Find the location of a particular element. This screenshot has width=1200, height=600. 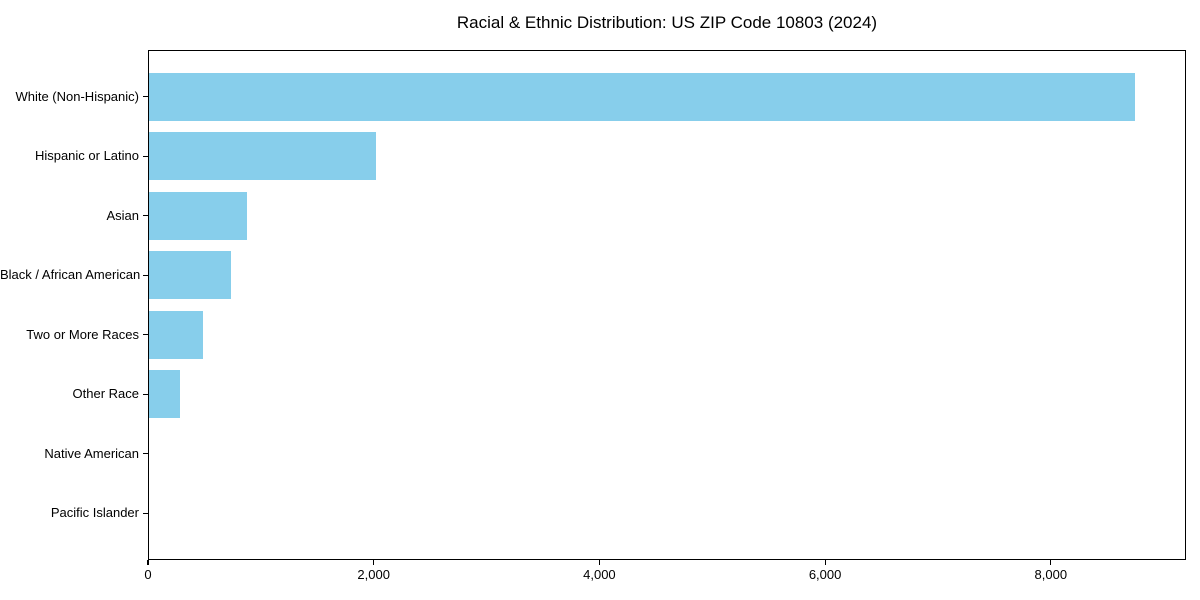

x-tick-label-0: 0 is located at coordinates (148, 574).